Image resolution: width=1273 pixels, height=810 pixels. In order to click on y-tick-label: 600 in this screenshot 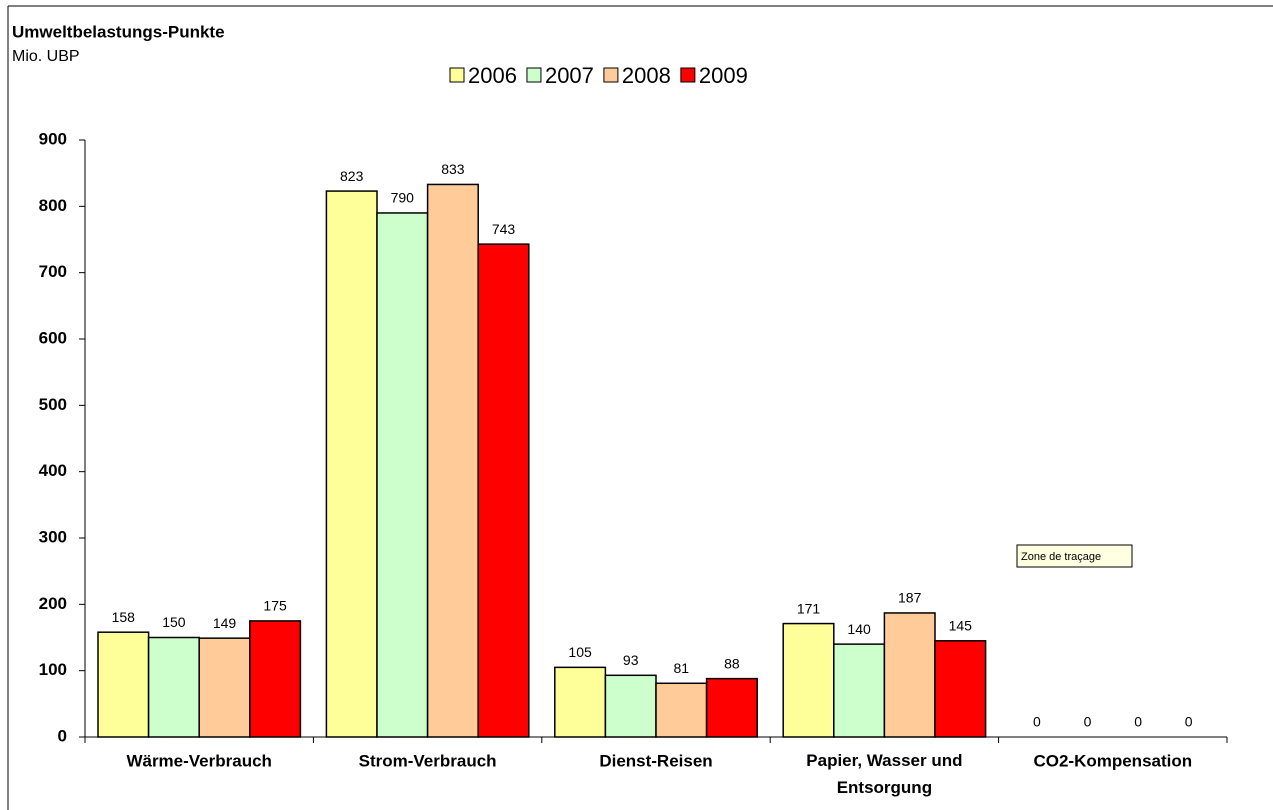, I will do `click(53, 337)`.